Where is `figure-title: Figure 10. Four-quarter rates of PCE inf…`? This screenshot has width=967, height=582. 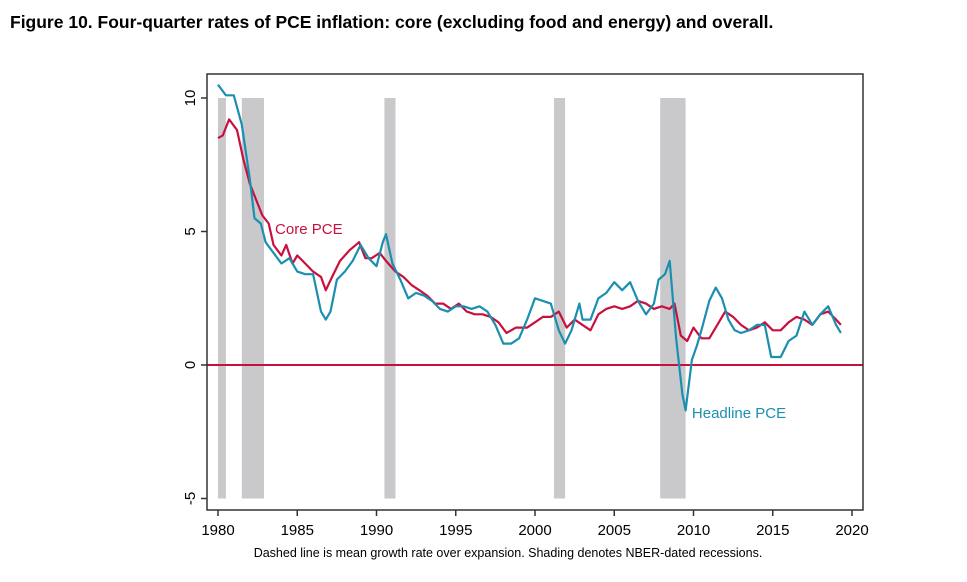
figure-title: Figure 10. Four-quarter rates of PCE inf… is located at coordinates (392, 22).